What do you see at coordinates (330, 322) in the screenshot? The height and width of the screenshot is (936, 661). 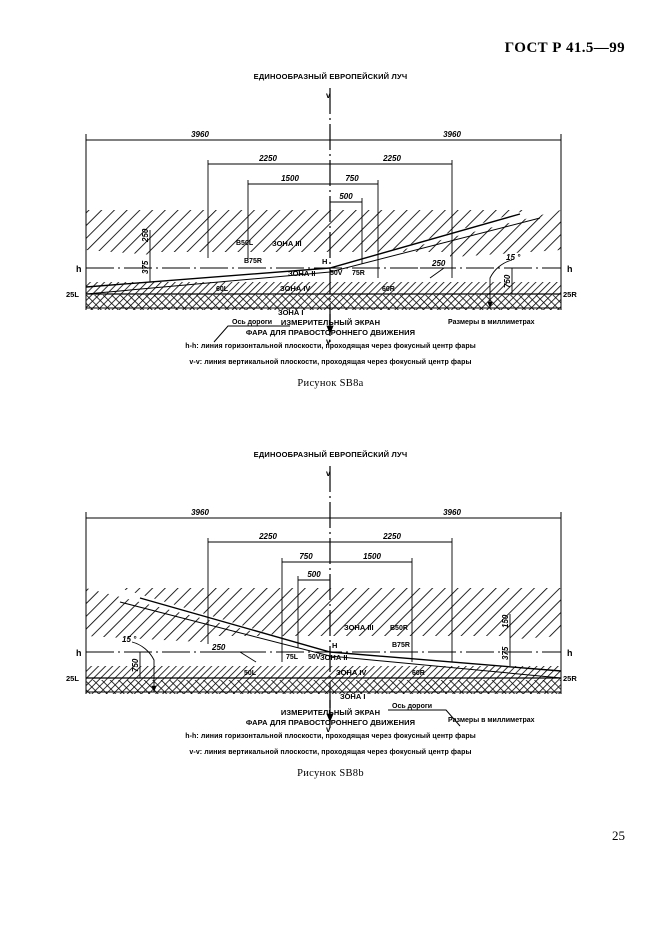 I see `caption-line-1: ИЗМЕРИТЕЛЬНЫЙ ЭКРАН` at bounding box center [330, 322].